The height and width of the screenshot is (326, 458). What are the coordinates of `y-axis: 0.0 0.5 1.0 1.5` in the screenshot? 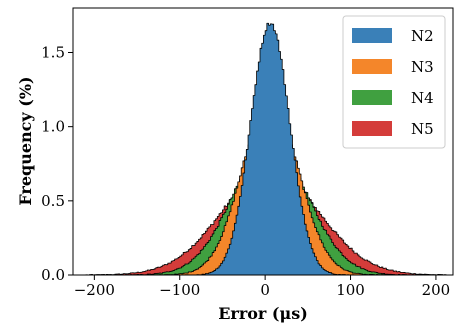 It's located at (57, 164).